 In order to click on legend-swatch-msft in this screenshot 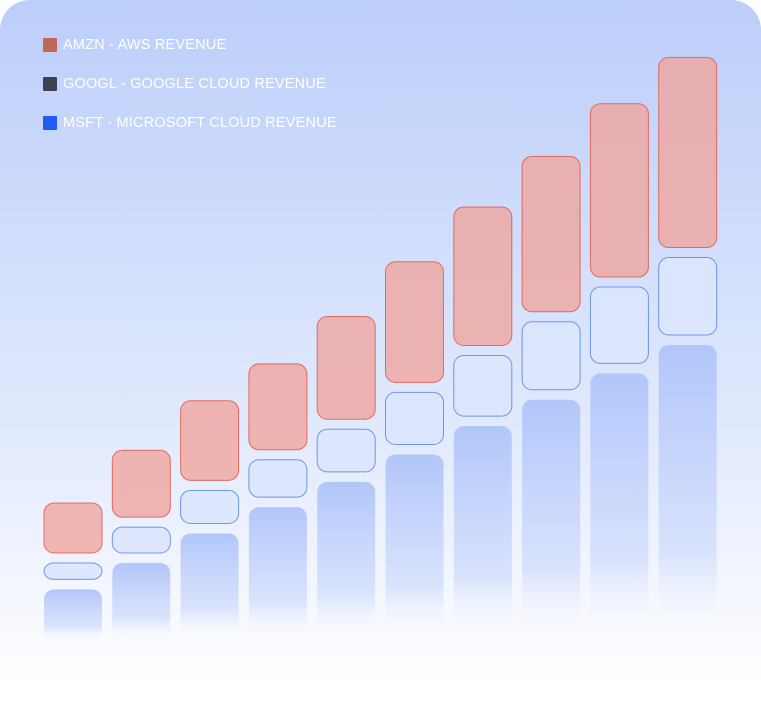, I will do `click(50, 123)`.